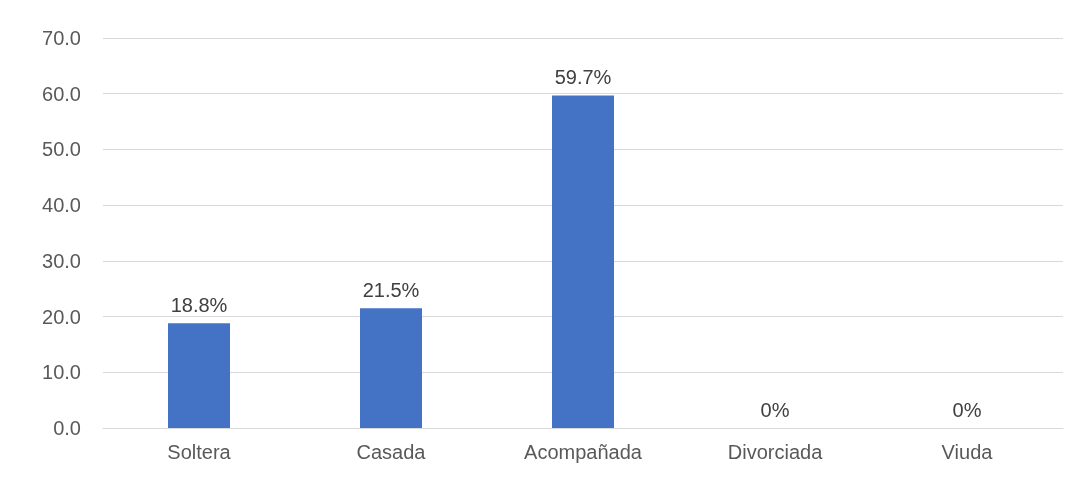 This screenshot has width=1091, height=487. Describe the element at coordinates (61, 260) in the screenshot. I see `y-tick-label: 30.0` at that location.